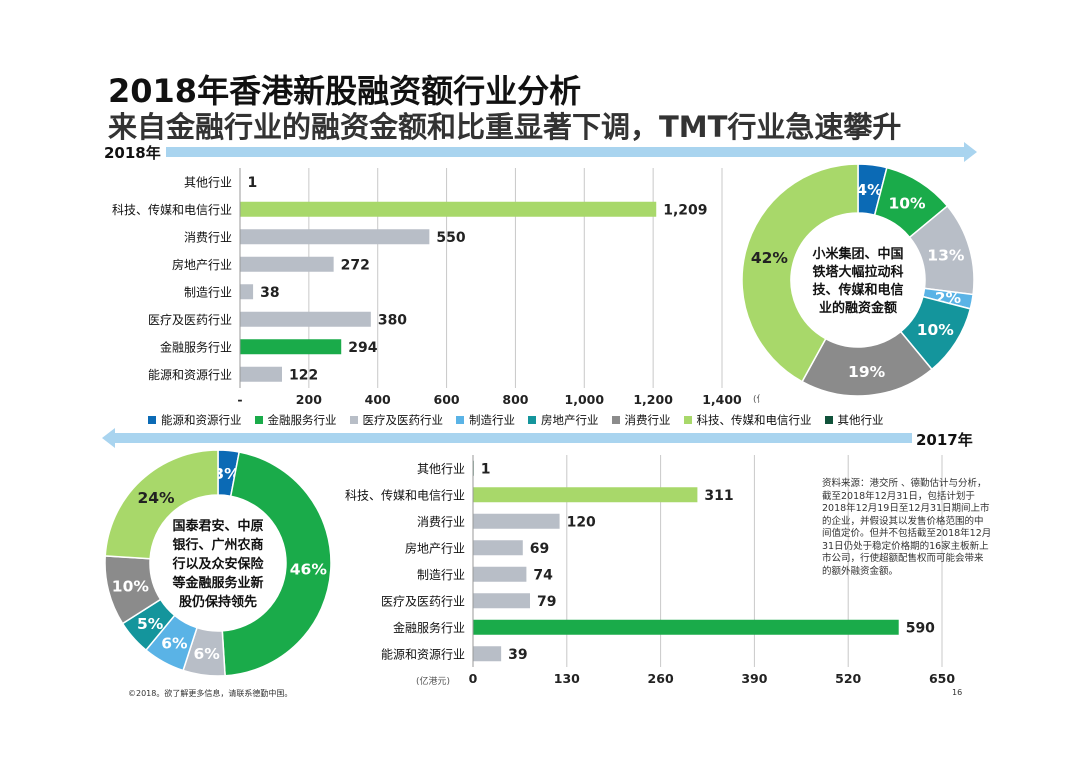 The image size is (1080, 763). What do you see at coordinates (355, 265) in the screenshot?
I see `value-label: 272` at bounding box center [355, 265].